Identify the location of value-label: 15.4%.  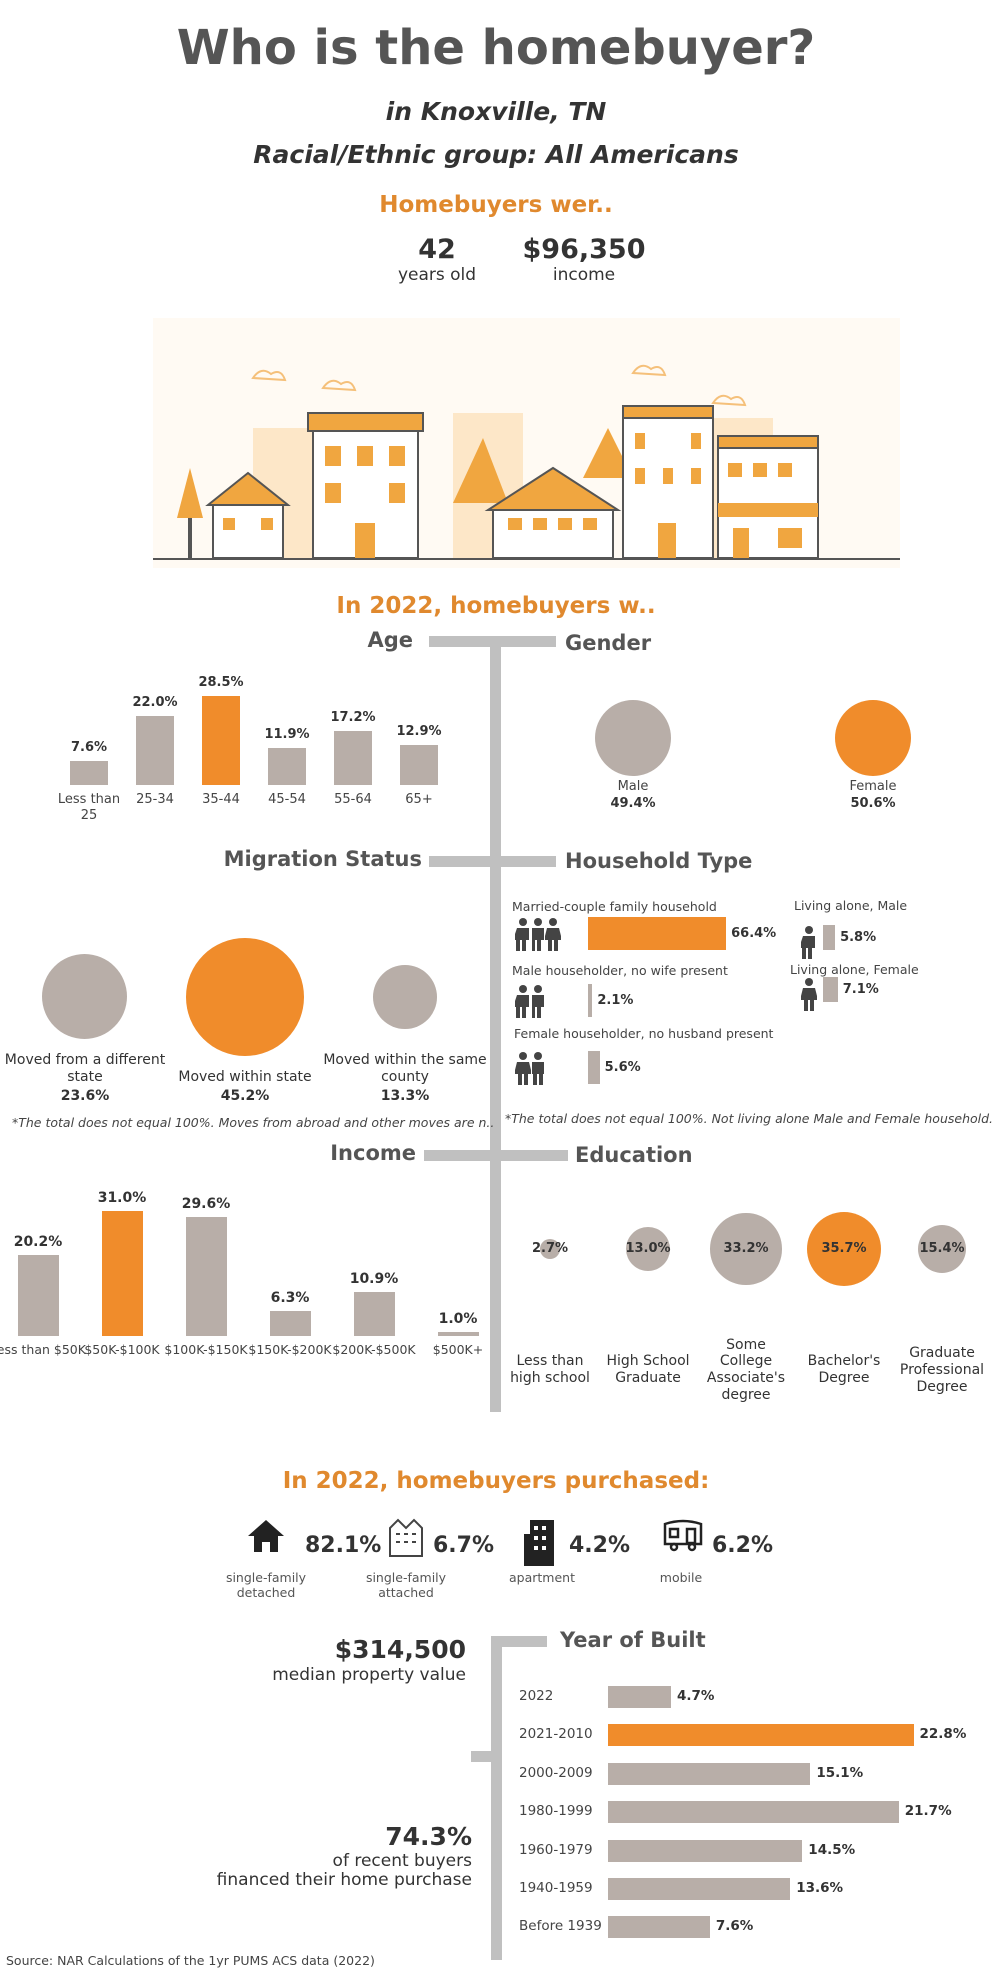
(942, 1248).